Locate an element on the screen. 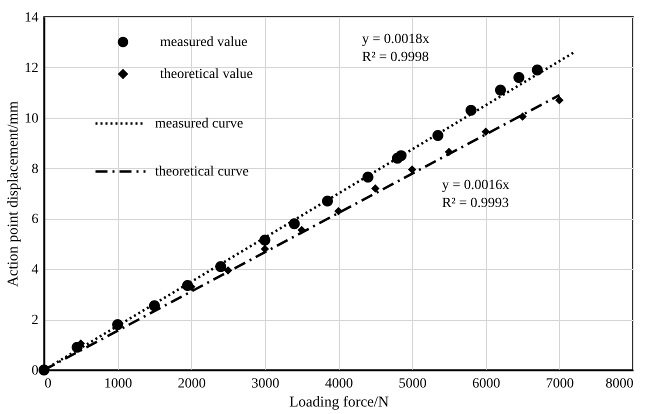  y-axis-title: Action point displacement/mm is located at coordinates (14, 193).